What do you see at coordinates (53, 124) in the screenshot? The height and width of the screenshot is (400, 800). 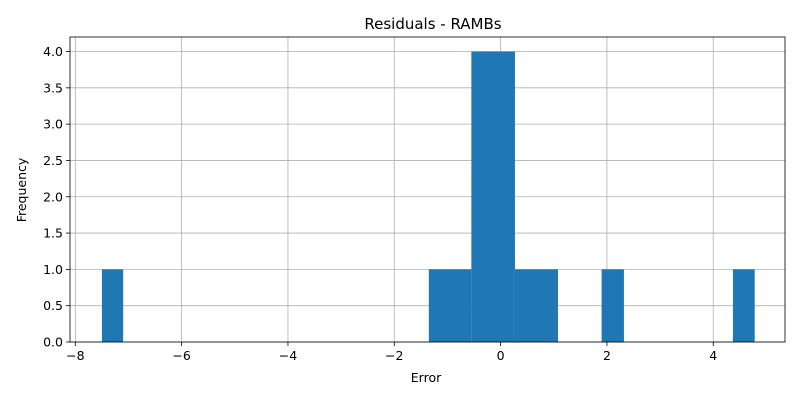 I see `y-tick-label: 3.0` at bounding box center [53, 124].